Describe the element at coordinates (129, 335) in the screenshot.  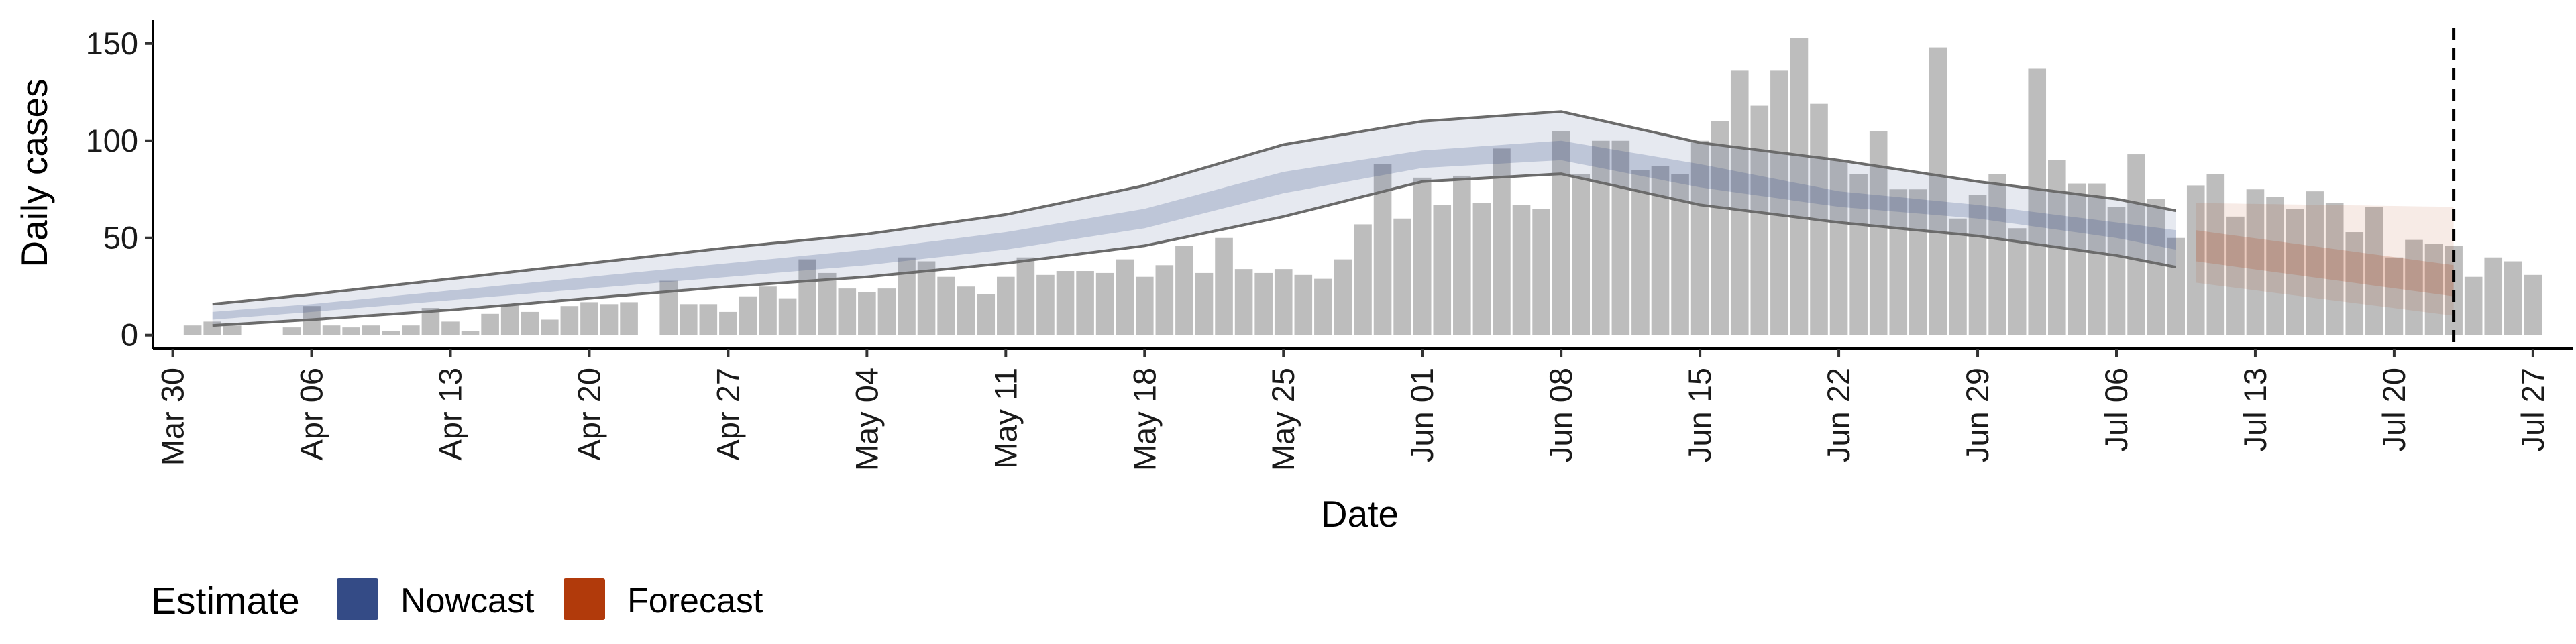
I see `y-tick-label: 0` at that location.